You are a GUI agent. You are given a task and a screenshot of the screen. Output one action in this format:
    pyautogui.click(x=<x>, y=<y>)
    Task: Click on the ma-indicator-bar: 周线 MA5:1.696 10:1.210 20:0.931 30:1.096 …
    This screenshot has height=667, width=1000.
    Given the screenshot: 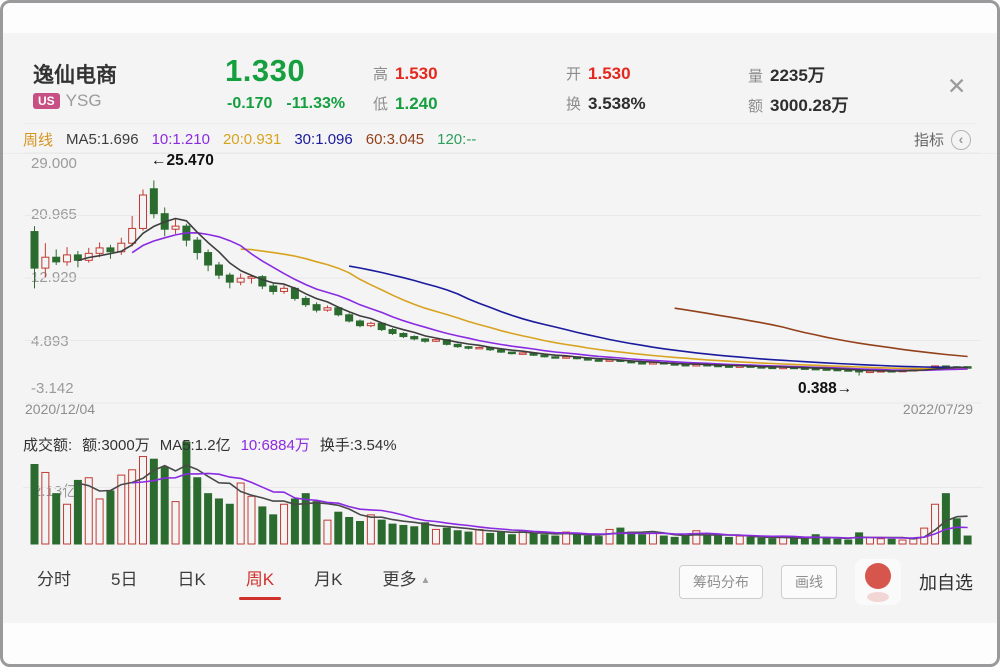 What is the action you would take?
    pyautogui.click(x=249, y=139)
    